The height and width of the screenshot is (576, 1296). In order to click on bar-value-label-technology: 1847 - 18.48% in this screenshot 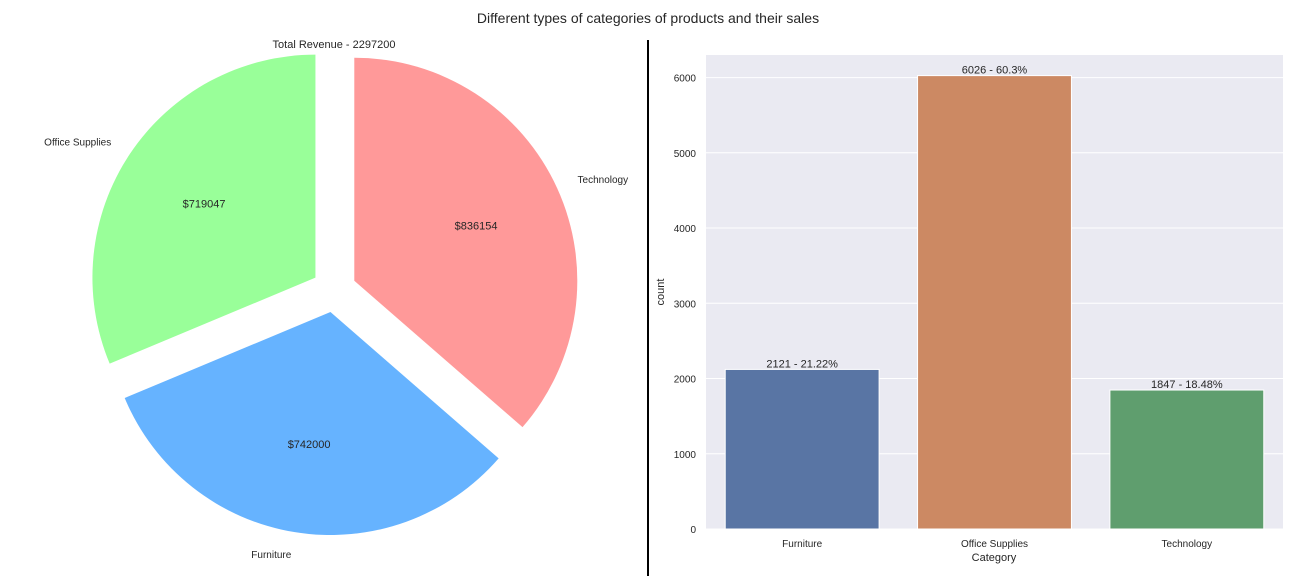, I will do `click(1187, 385)`.